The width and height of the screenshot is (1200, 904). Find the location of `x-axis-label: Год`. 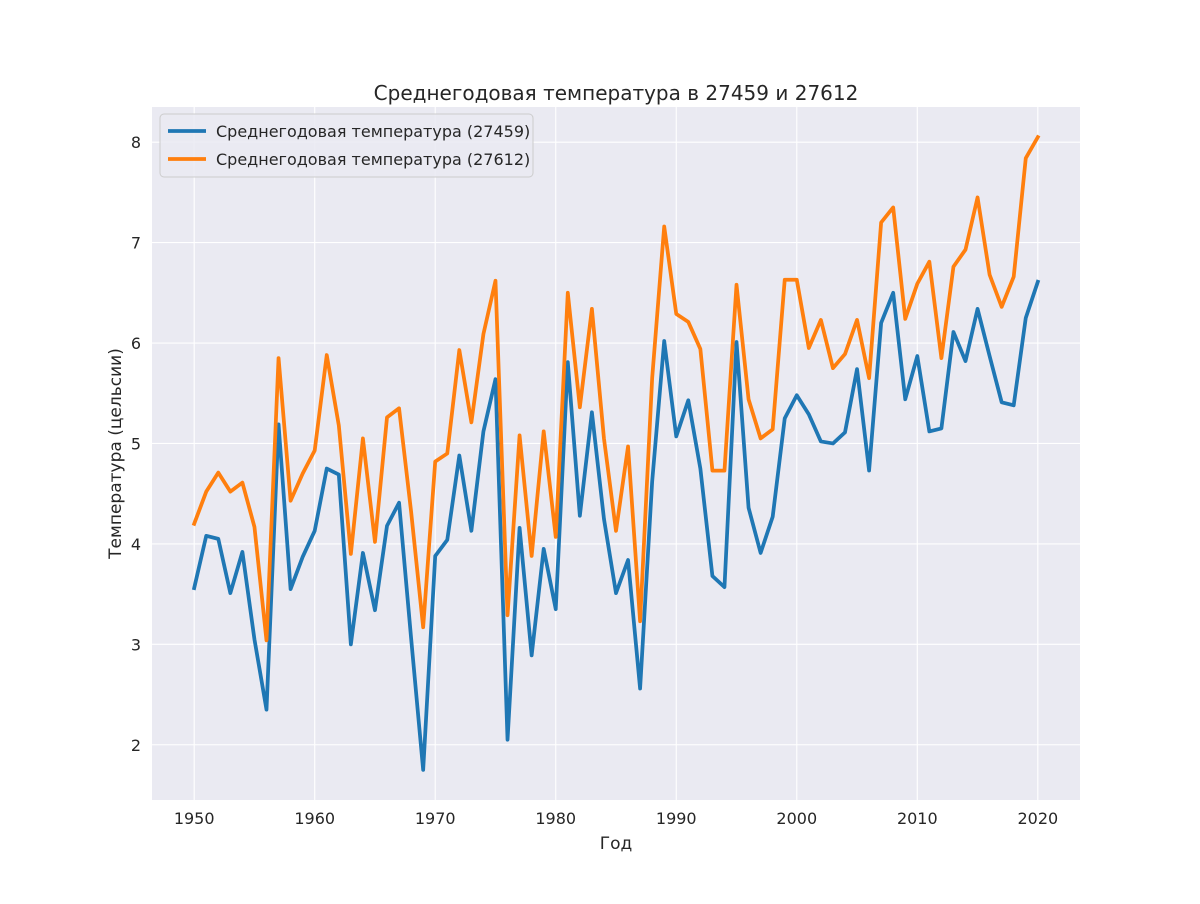

x-axis-label: Год is located at coordinates (616, 844).